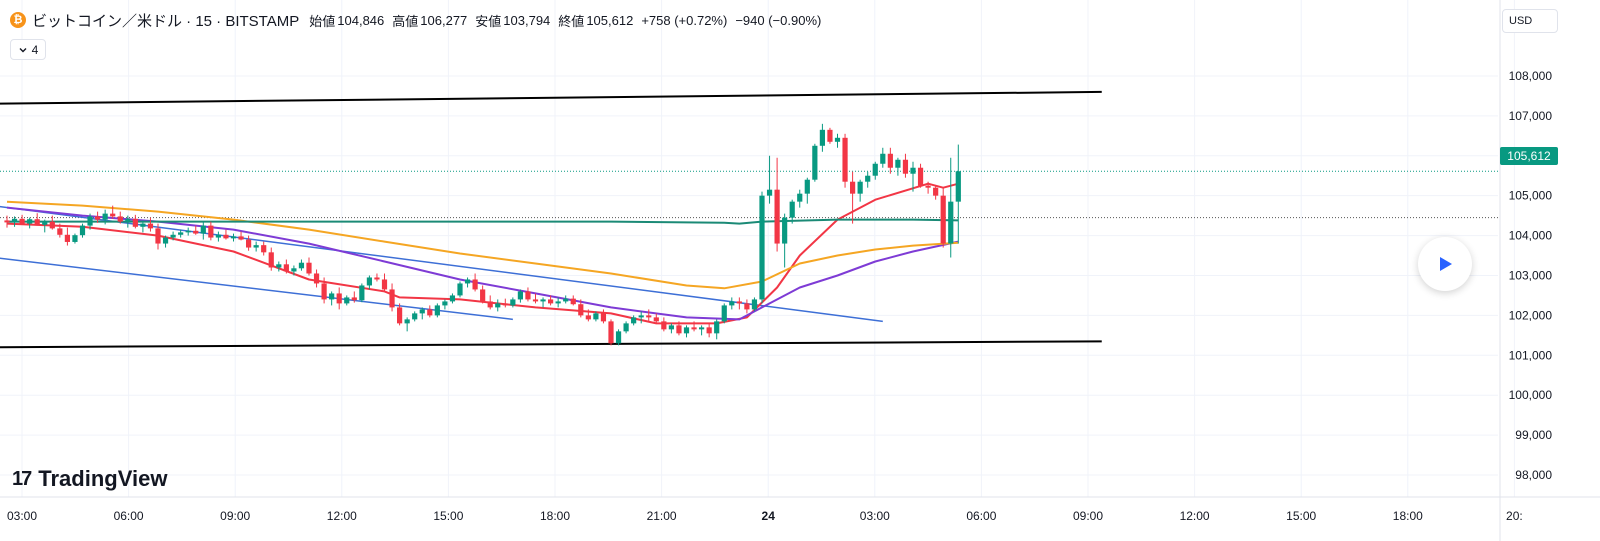  Describe the element at coordinates (1533, 435) in the screenshot. I see `price-tick-label: 99,000` at that location.